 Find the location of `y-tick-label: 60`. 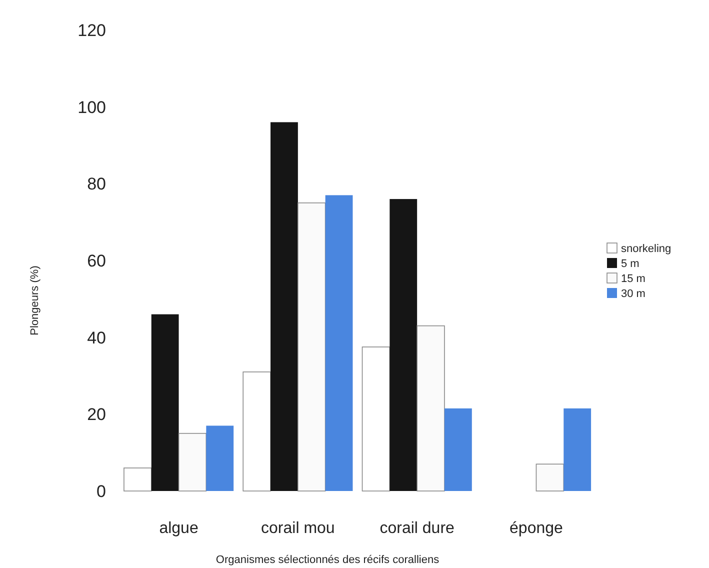

y-tick-label: 60 is located at coordinates (96, 260).